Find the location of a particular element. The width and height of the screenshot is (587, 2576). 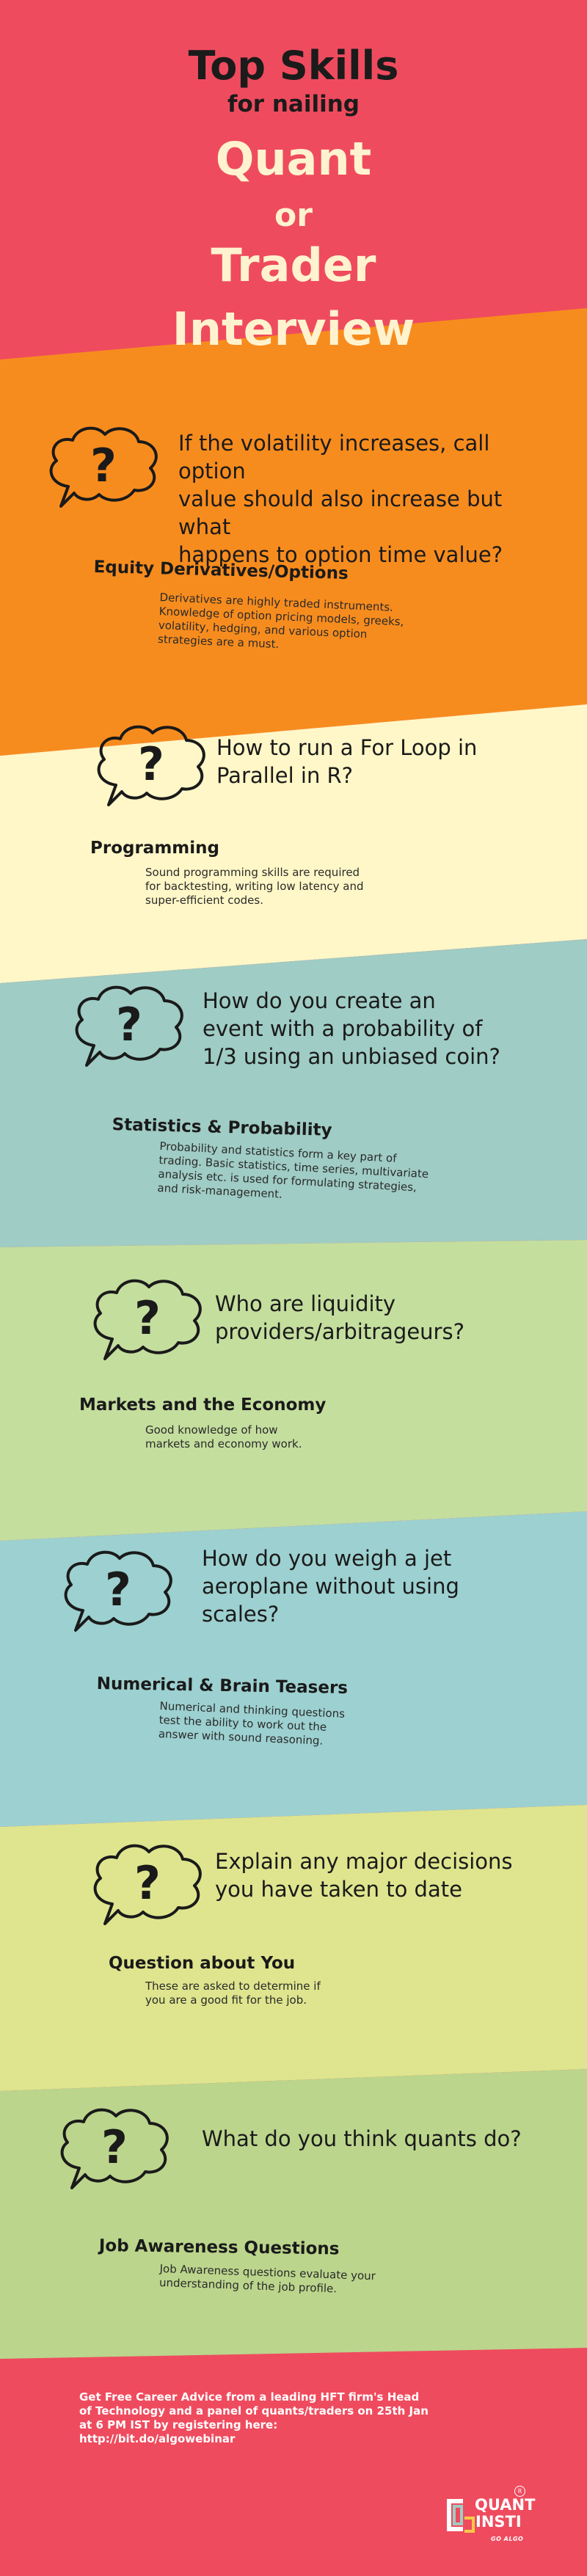

question-line: scales? is located at coordinates (241, 1614).